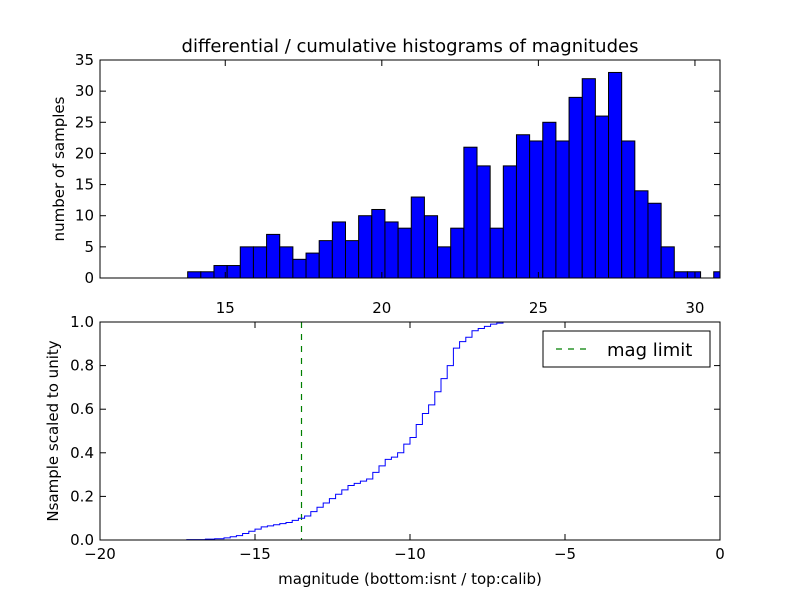 The height and width of the screenshot is (600, 800). Describe the element at coordinates (82, 366) in the screenshot. I see `y-tick-label: 0.8` at that location.